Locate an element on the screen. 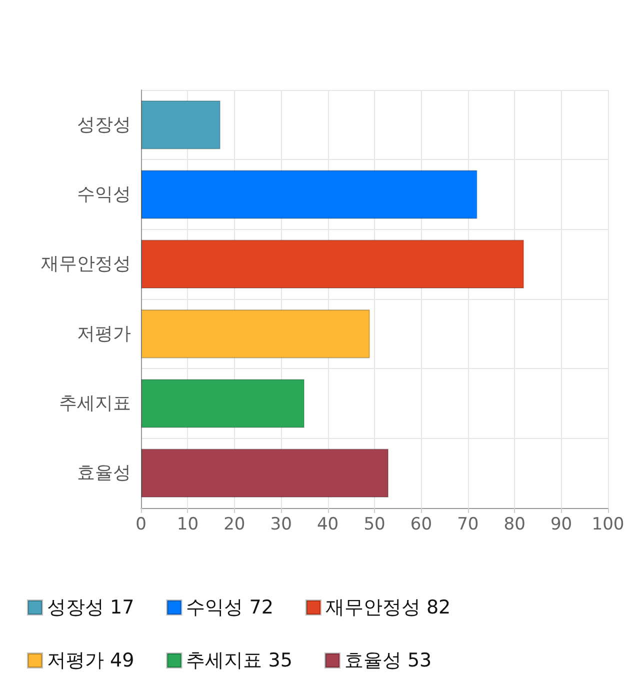 The width and height of the screenshot is (640, 700). y-tick-label: 성장성 is located at coordinates (104, 125).